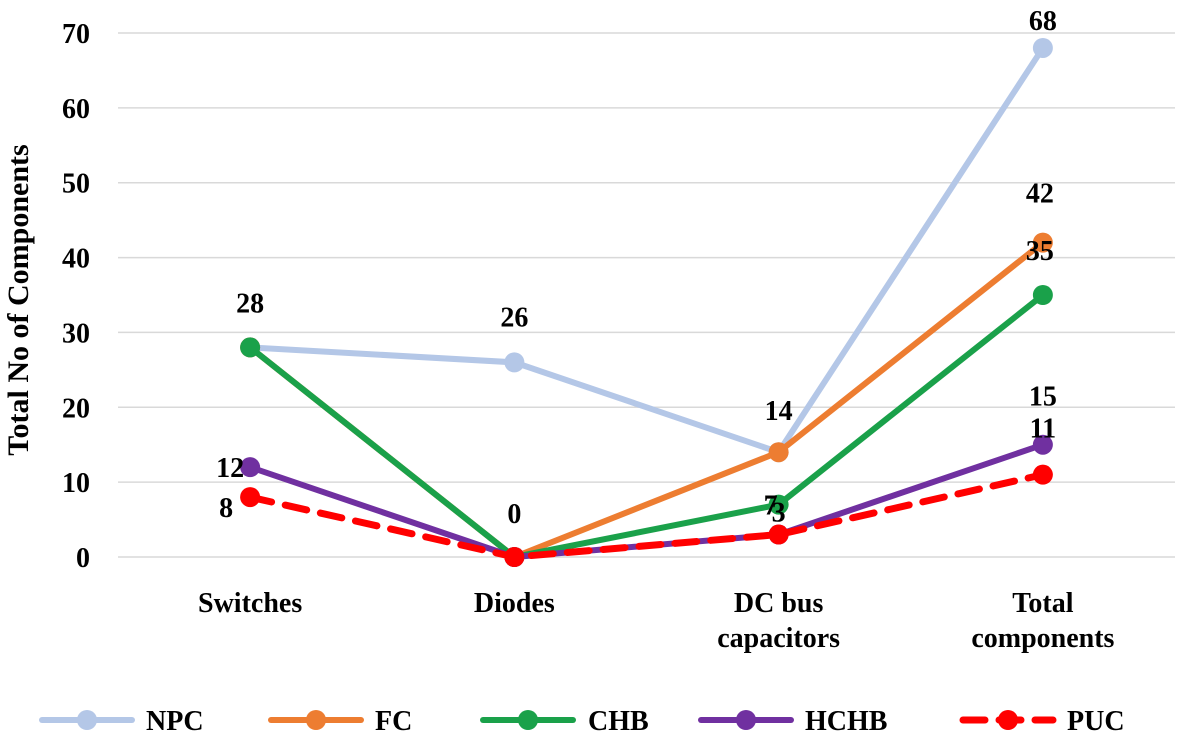 The width and height of the screenshot is (1200, 737). Describe the element at coordinates (230, 468) in the screenshot. I see `data-label: 12` at that location.